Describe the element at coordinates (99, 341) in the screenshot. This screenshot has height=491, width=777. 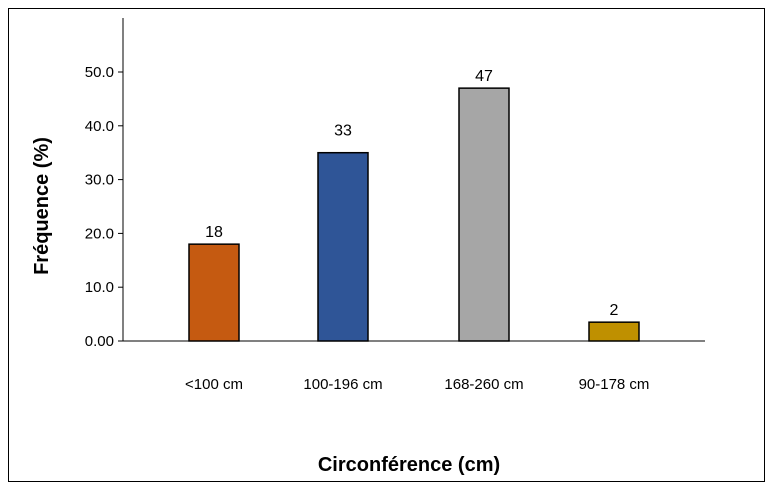
I see `y-tick-label: 0.00` at that location.